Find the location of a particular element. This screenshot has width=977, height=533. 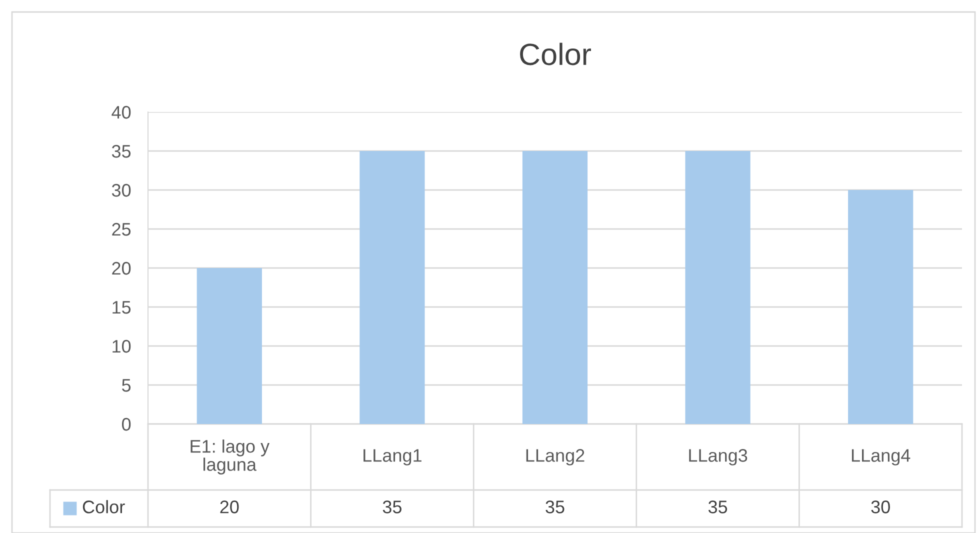

x-tick-label: LLang4 is located at coordinates (881, 457).